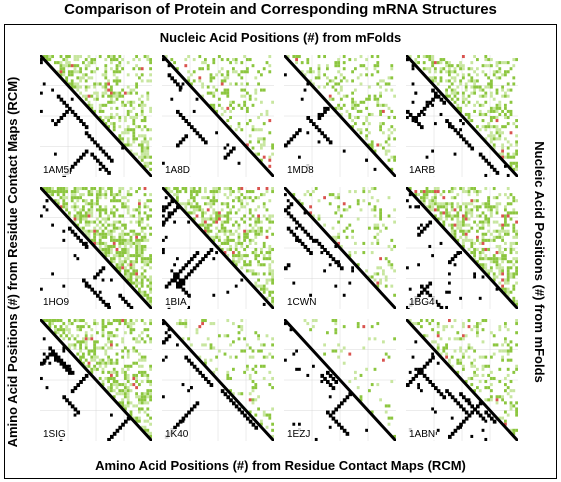 This screenshot has height=482, width=561. Describe the element at coordinates (302, 302) in the screenshot. I see `panel-label: 1CWN` at that location.